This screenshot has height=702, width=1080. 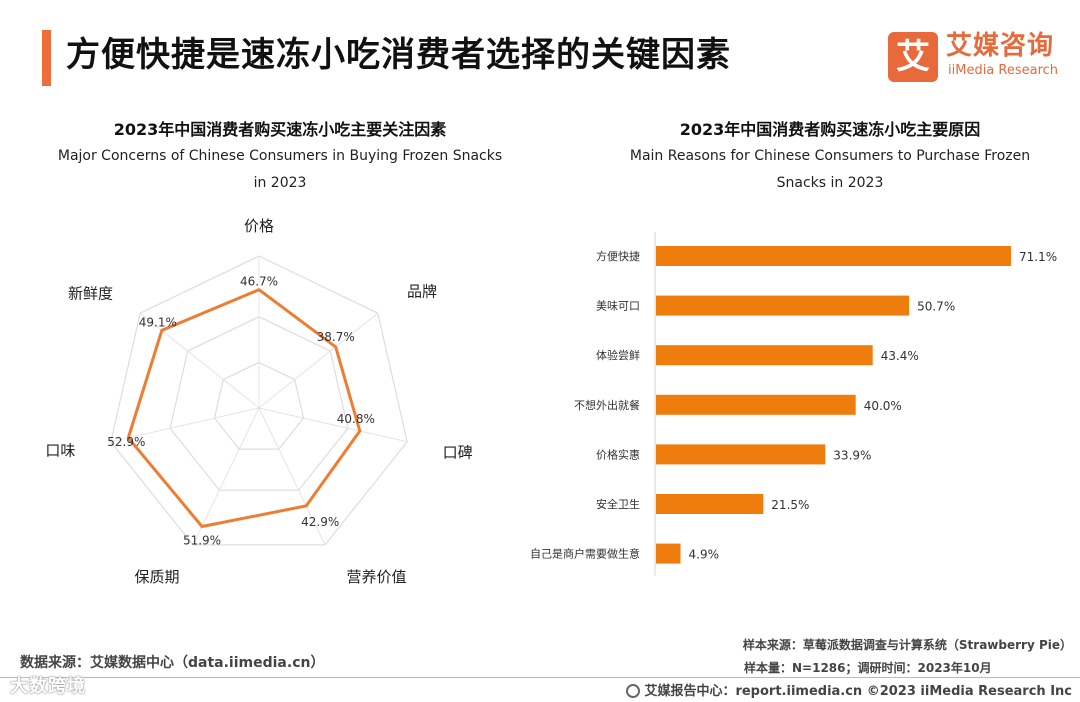 I want to click on radar-value-label: 40.8%, so click(x=356, y=419).